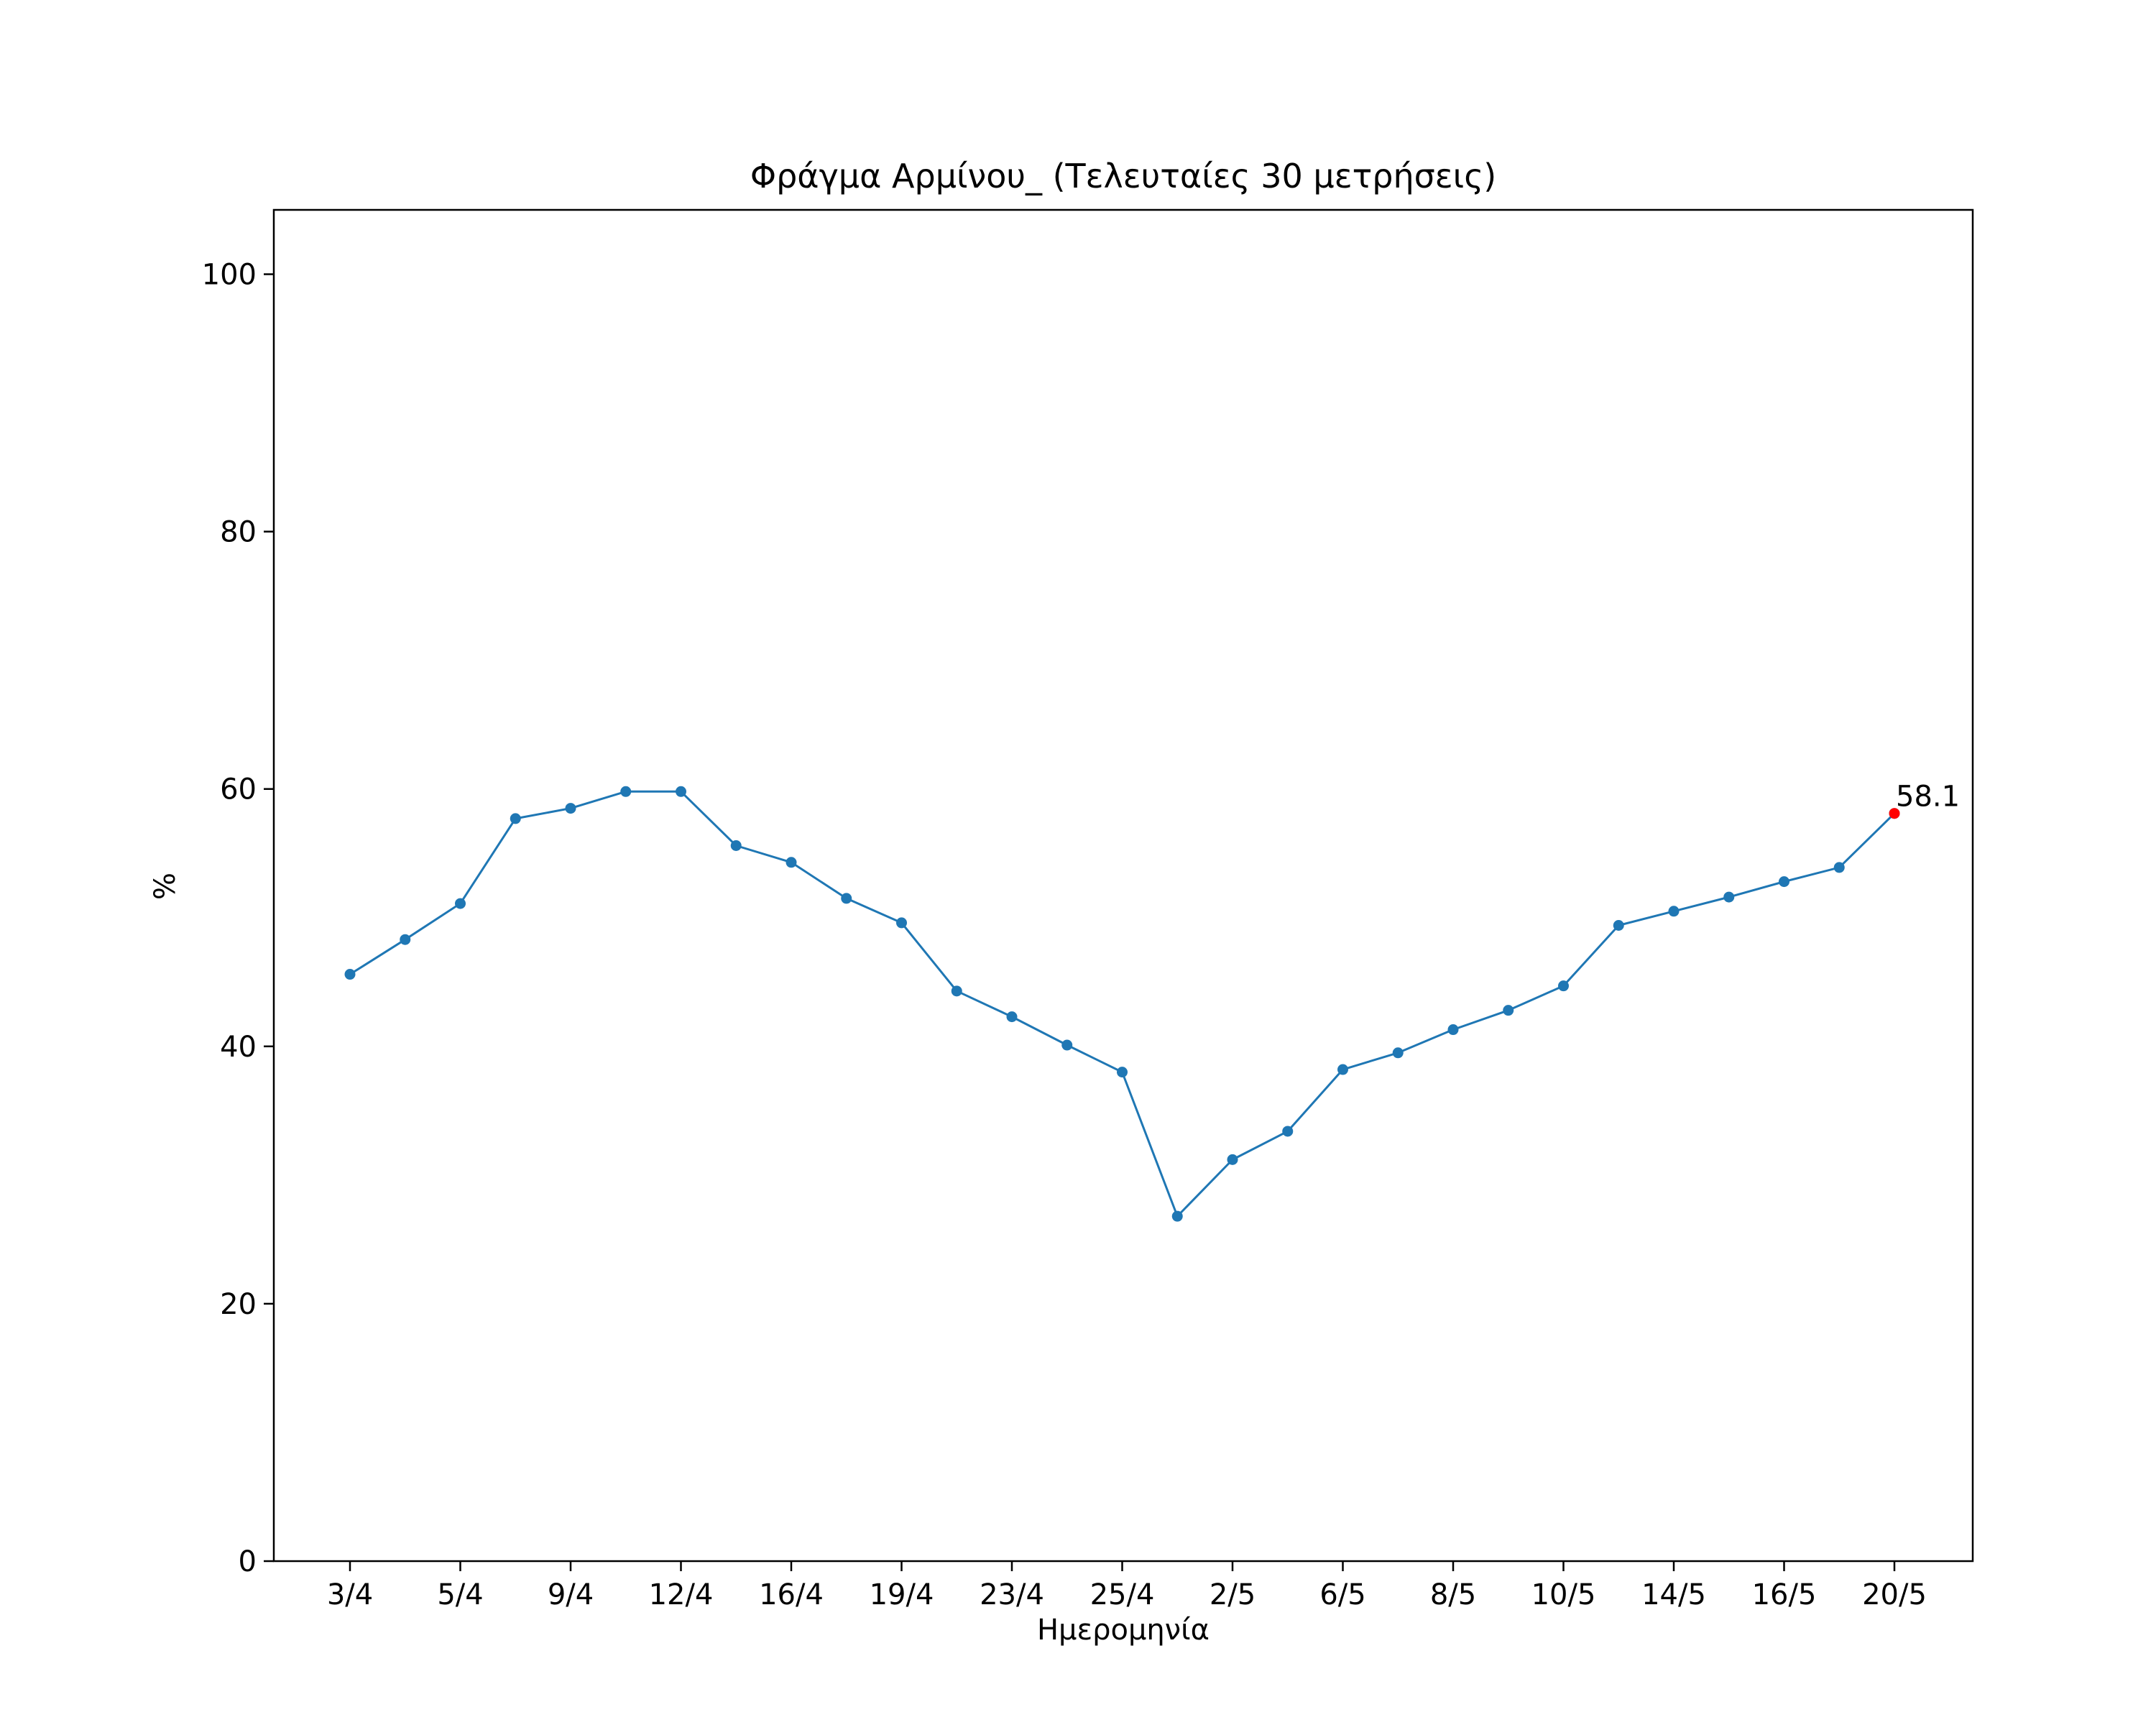 This screenshot has height=1725, width=2156. Describe the element at coordinates (1453, 1594) in the screenshot. I see `x-tick-label: 8/5` at that location.